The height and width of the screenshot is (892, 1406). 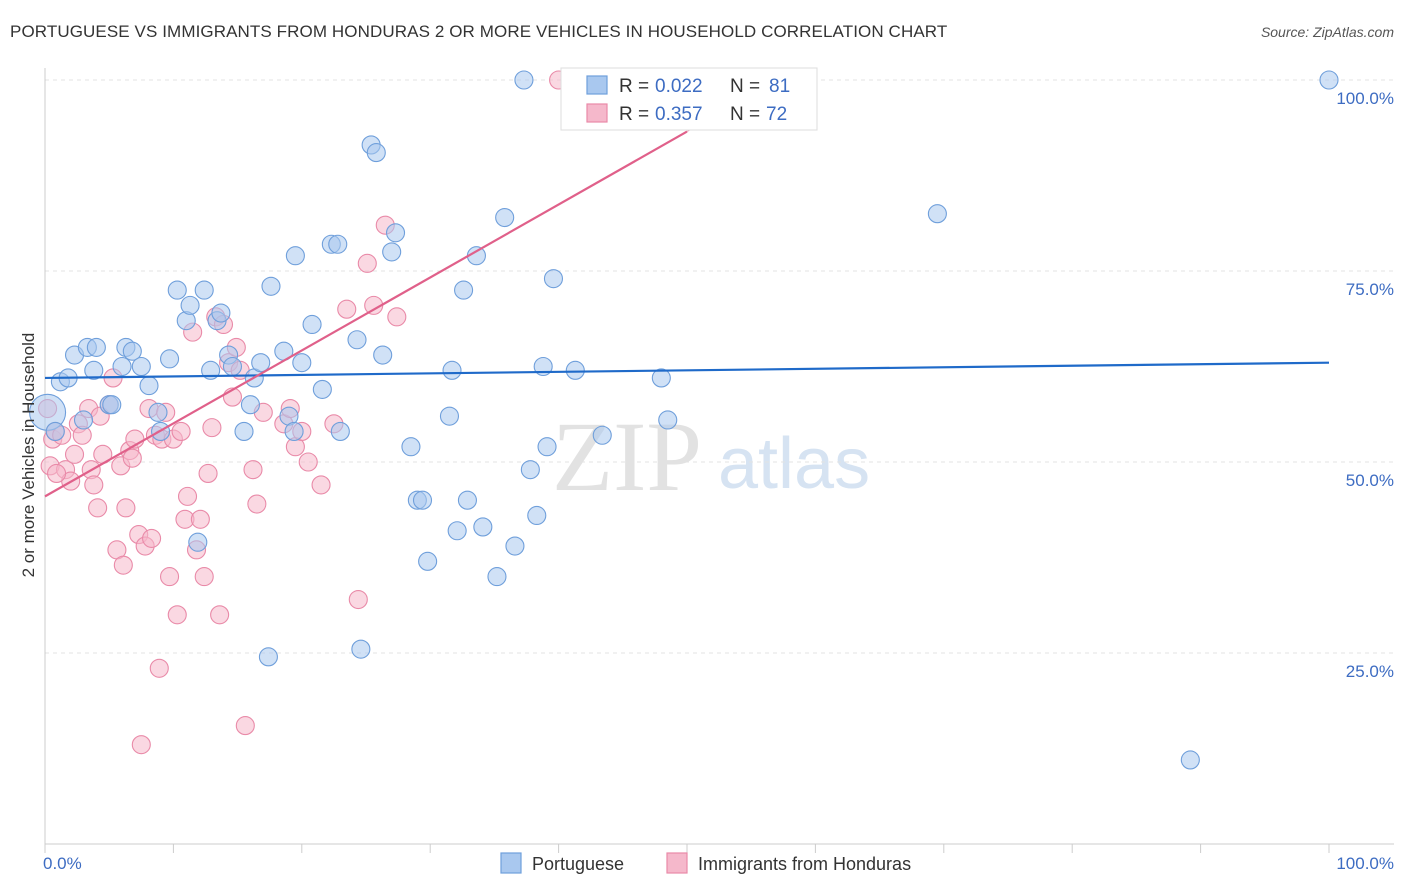 I want to click on source-credit: Source: ZipAtlas.com, so click(x=1327, y=32).